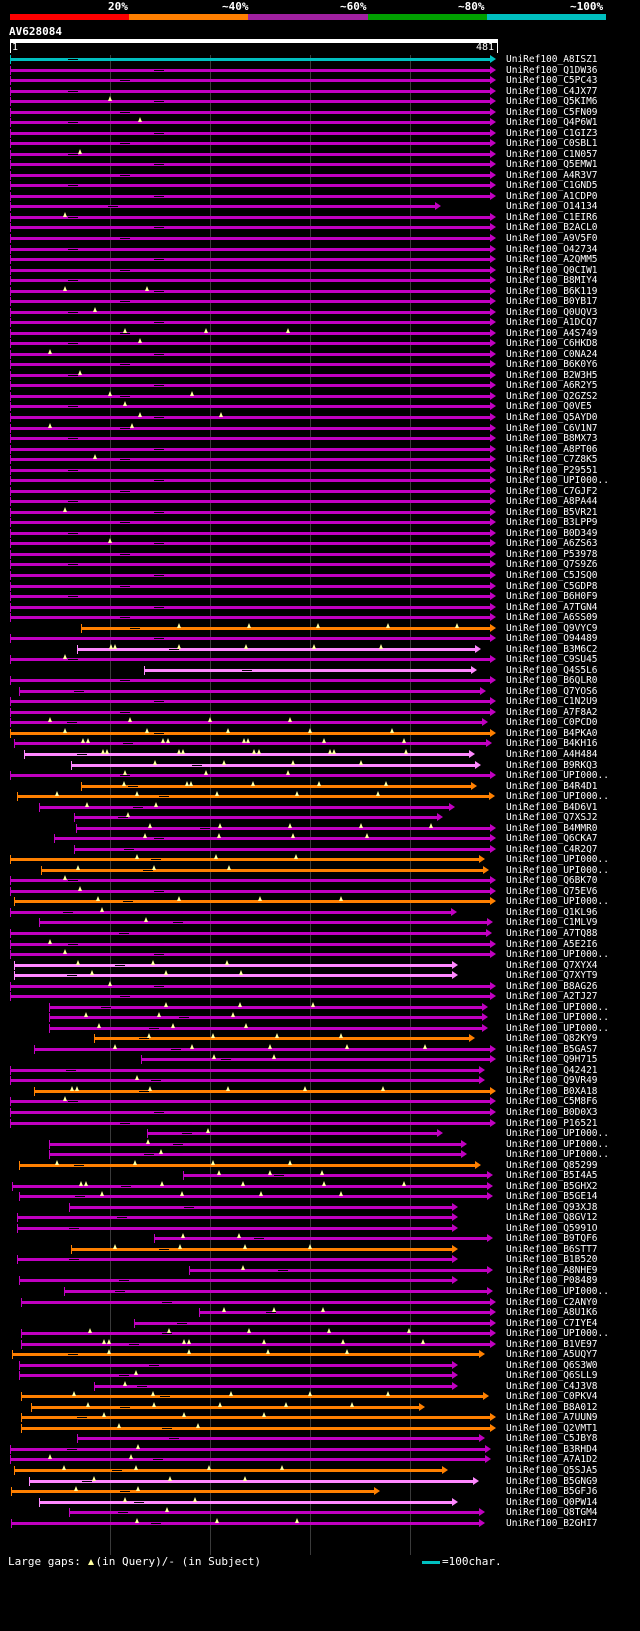 This screenshot has height=1631, width=640. I want to click on hit-row: UniRef100_B6H0F9, so click(320, 597).